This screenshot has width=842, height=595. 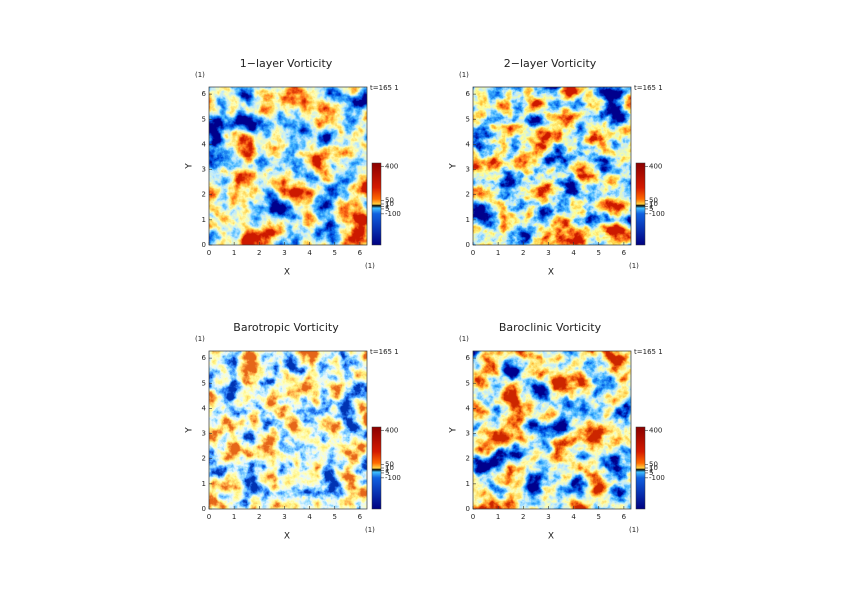 What do you see at coordinates (286, 327) in the screenshot?
I see `panel-title: Barotropic Vorticity` at bounding box center [286, 327].